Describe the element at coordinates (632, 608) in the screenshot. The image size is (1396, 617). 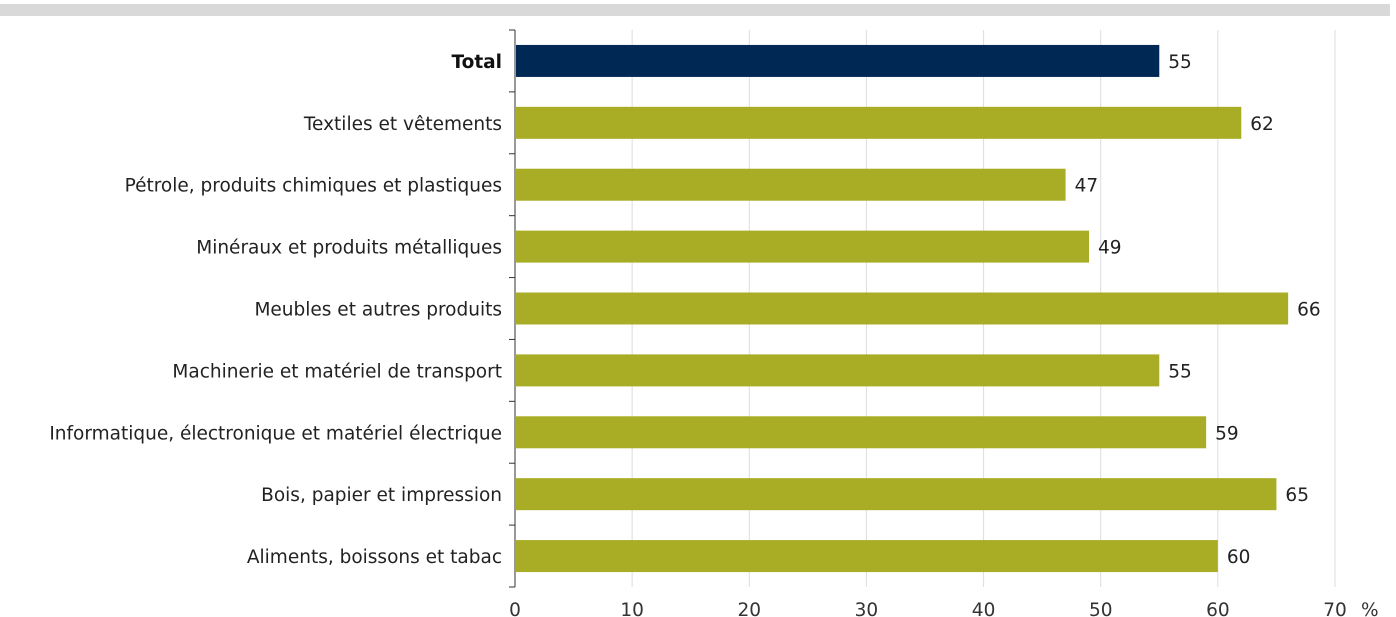
I see `x-tick-label: 10` at that location.